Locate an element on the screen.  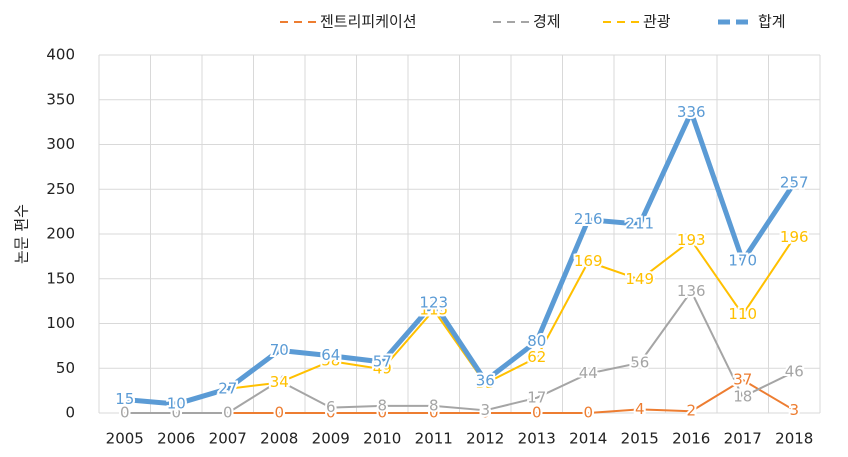
data-label: 10 is located at coordinates (176, 404).